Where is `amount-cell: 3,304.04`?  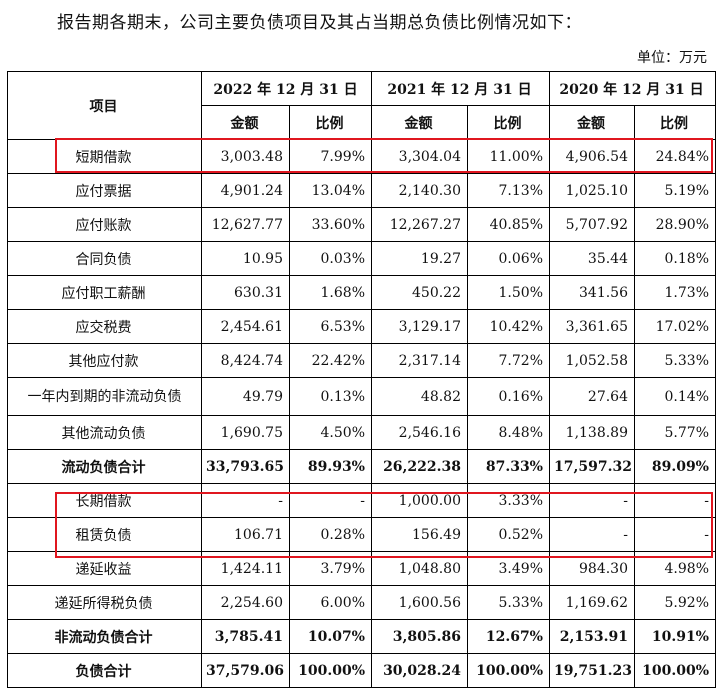 amount-cell: 3,304.04 is located at coordinates (419, 156).